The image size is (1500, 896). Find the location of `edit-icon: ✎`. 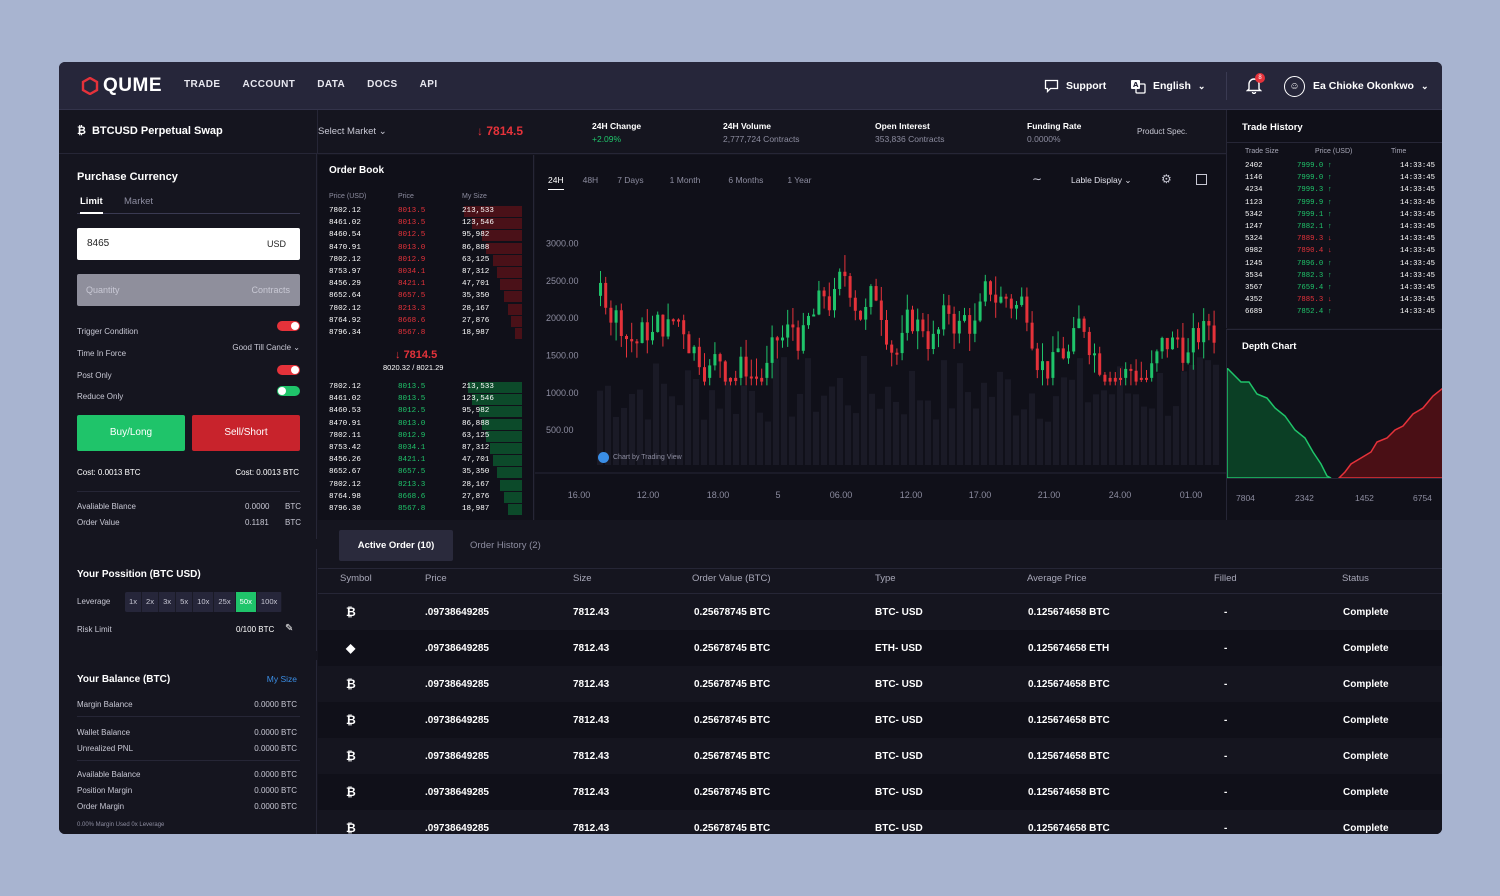

edit-icon: ✎ is located at coordinates (289, 628).